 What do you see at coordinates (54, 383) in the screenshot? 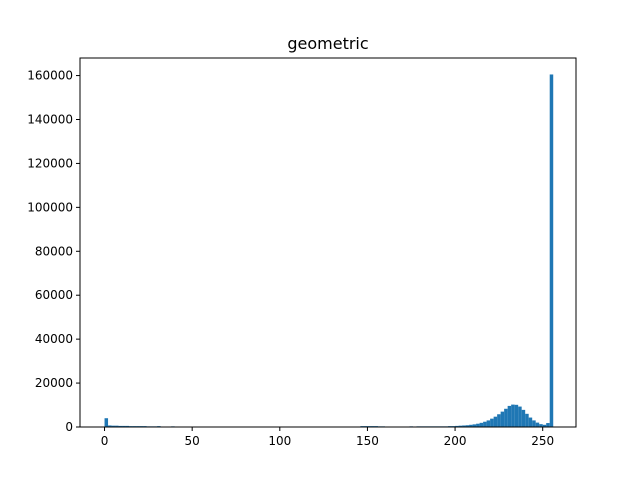
I see `y-tick-label: 20000` at bounding box center [54, 383].